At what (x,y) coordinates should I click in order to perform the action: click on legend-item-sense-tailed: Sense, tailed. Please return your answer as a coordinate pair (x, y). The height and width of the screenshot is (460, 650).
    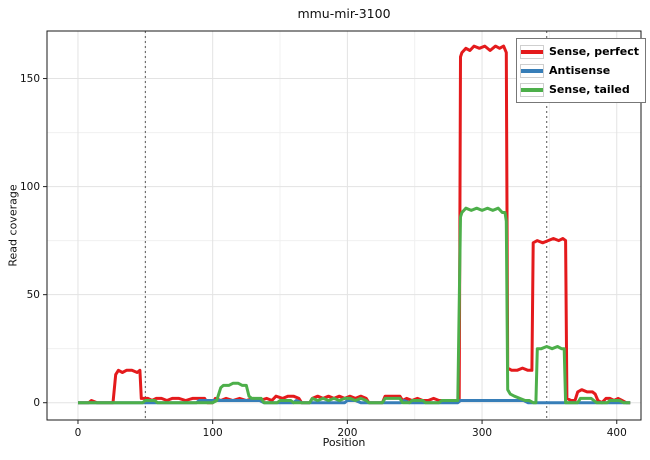
    Looking at the image, I should click on (579, 89).